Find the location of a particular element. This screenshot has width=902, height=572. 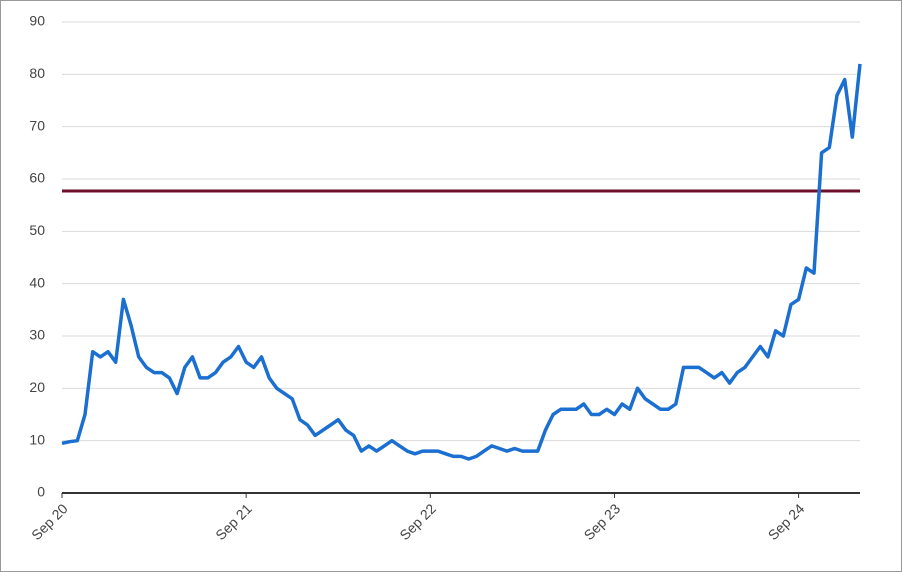

y-tick-label: 60 is located at coordinates (37, 178).